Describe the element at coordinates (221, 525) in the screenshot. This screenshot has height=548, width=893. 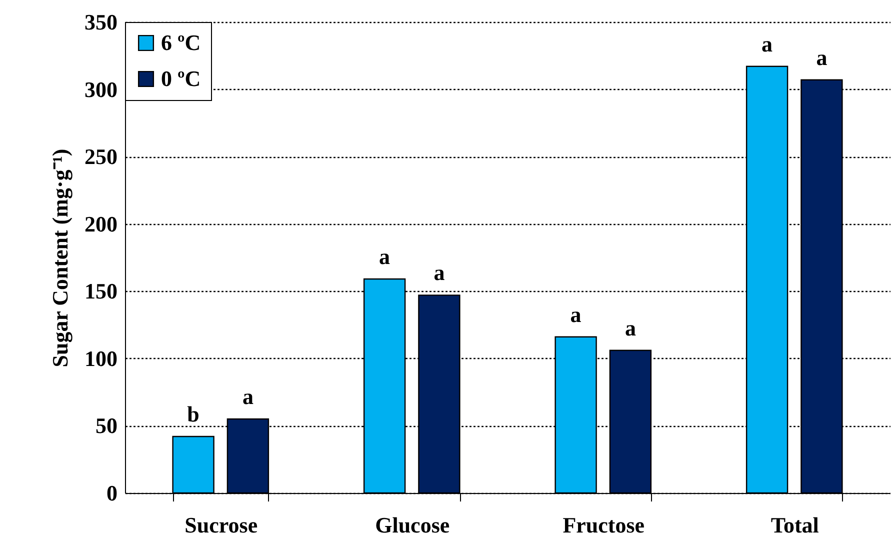
I see `x-tick-label: Sucrose` at that location.